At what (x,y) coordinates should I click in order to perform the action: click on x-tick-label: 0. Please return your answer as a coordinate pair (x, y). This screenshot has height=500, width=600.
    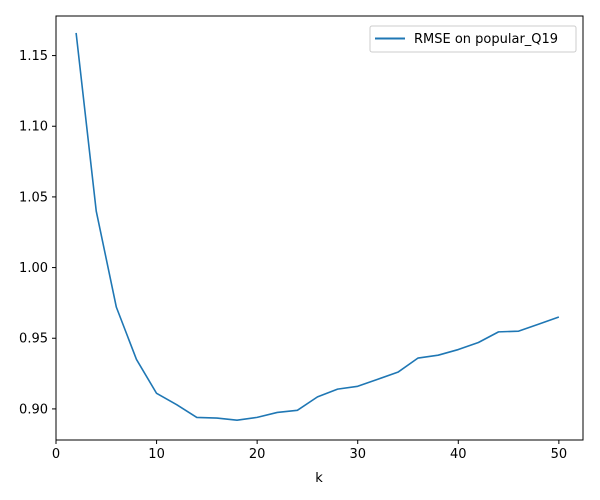
    Looking at the image, I should click on (56, 454).